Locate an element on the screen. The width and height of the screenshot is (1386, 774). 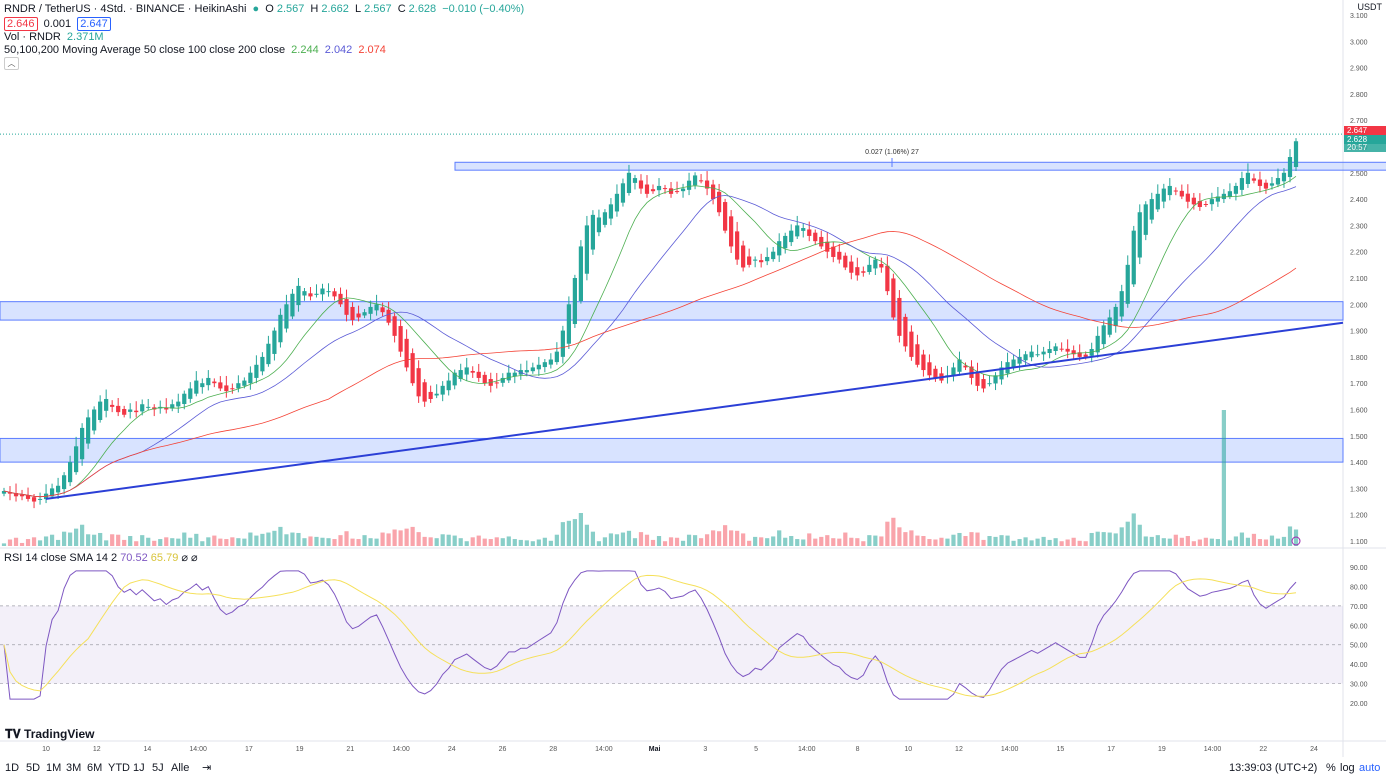
rsi-tick-label: 40.00 is located at coordinates (1359, 665).